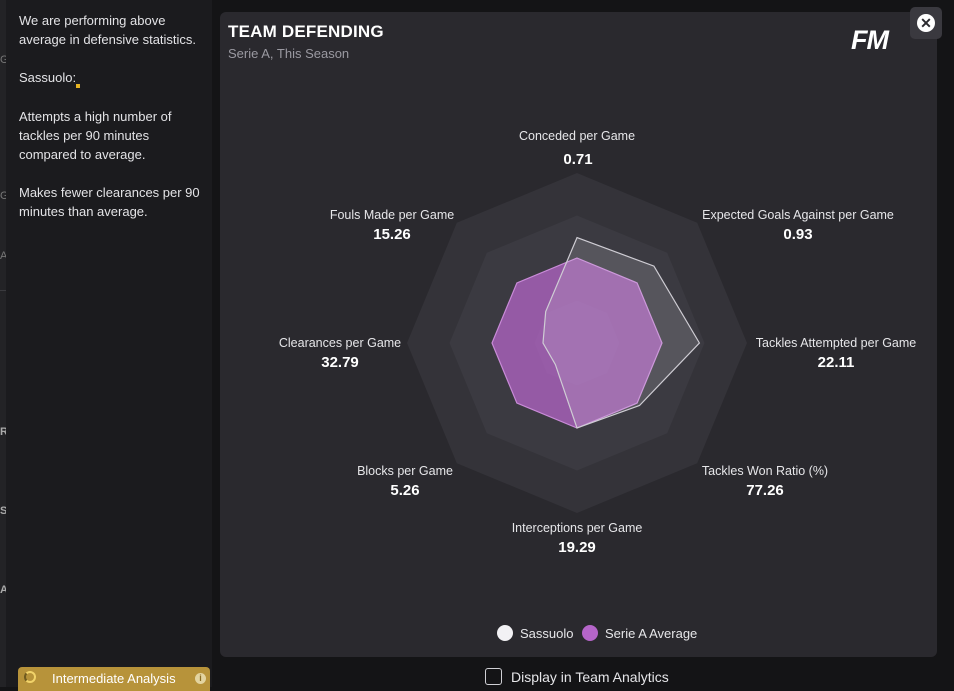 Image resolution: width=954 pixels, height=691 pixels. What do you see at coordinates (590, 677) in the screenshot?
I see `display-in-team-analytics-label: Display in Team Analytics` at bounding box center [590, 677].